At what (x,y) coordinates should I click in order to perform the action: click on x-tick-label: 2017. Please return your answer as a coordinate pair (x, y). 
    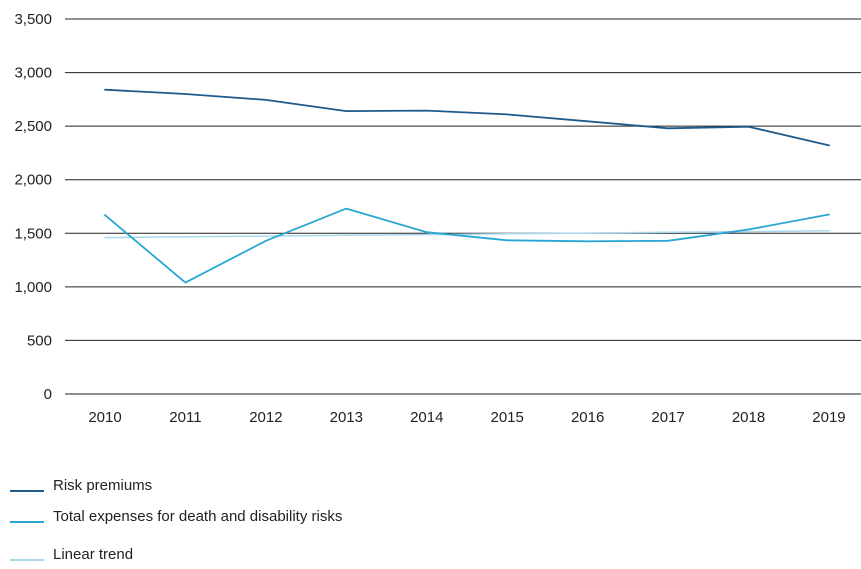
    Looking at the image, I should click on (667, 417).